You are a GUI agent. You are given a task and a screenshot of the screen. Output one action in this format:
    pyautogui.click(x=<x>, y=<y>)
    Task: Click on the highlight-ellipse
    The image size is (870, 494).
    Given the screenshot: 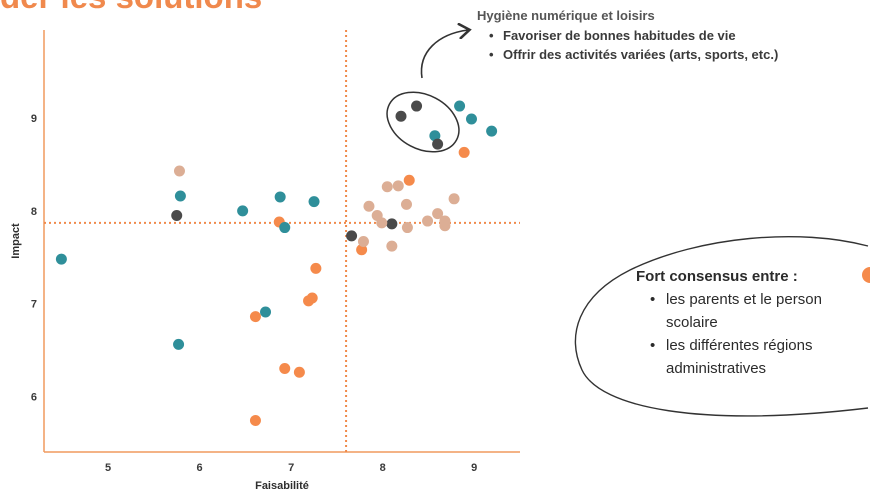 What is the action you would take?
    pyautogui.click(x=423, y=122)
    